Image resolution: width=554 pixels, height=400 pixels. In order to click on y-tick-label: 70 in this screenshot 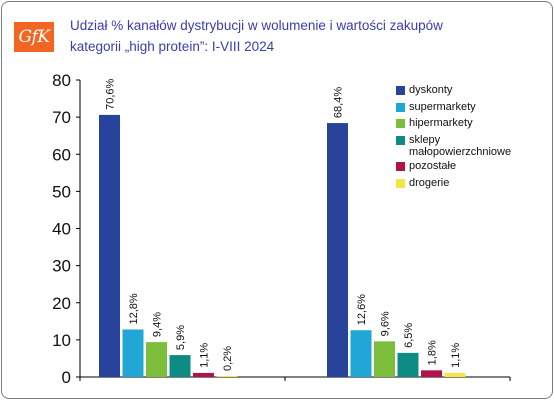, I will do `click(61, 117)`.